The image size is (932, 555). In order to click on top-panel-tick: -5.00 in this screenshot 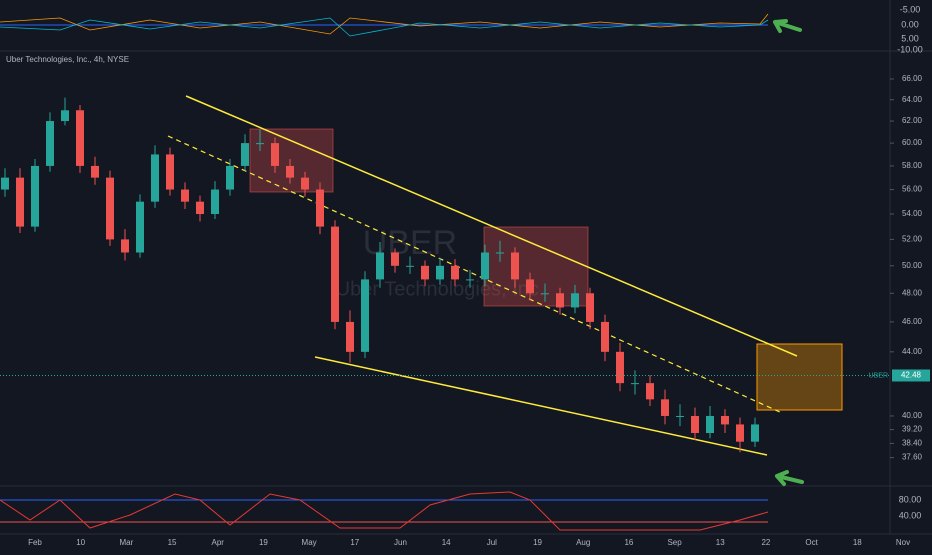, I will do `click(910, 9)`.